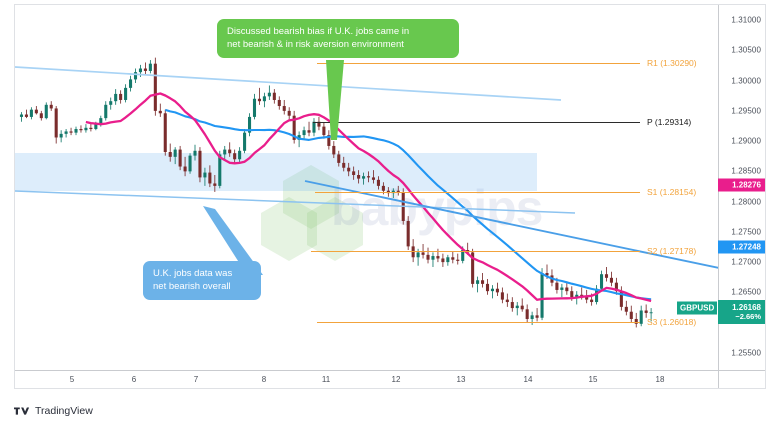  What do you see at coordinates (746, 81) in the screenshot?
I see `price-tick: 1.30000` at bounding box center [746, 81].